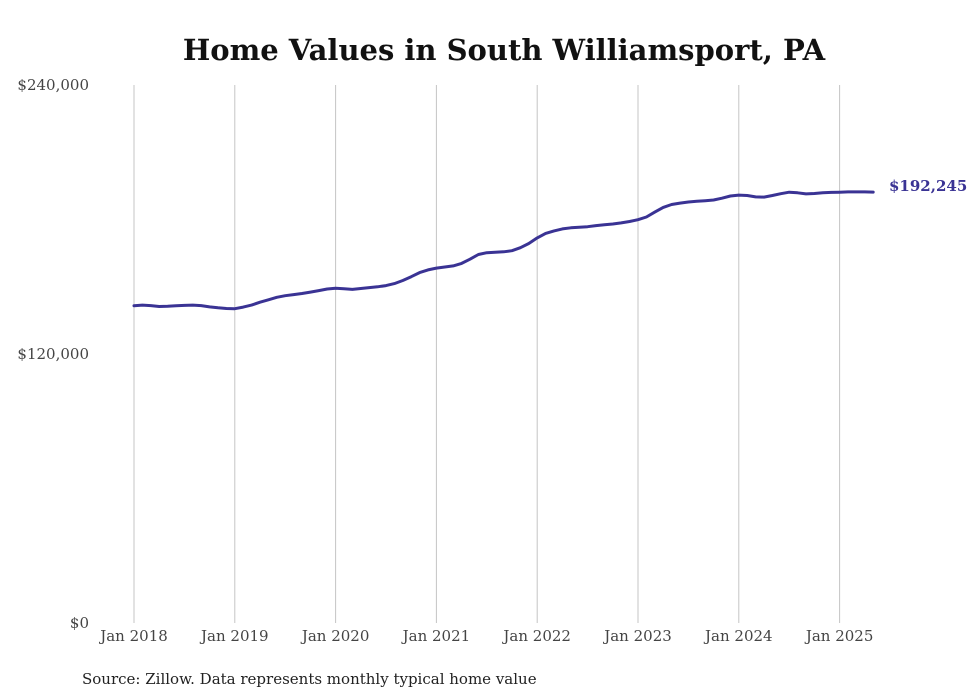 This screenshot has height=699, width=980. I want to click on y-tick-label: $120,000, so click(53, 354).